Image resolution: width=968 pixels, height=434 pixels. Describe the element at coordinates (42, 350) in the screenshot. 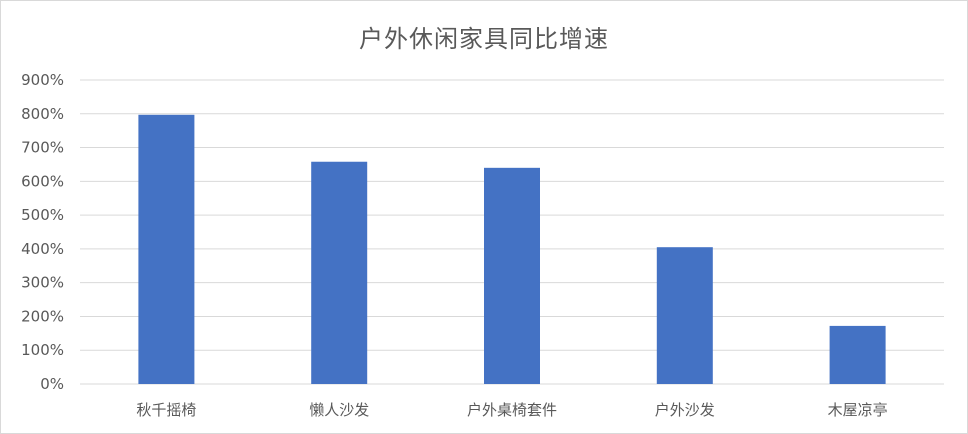

I see `y-tick-label: 100%` at that location.